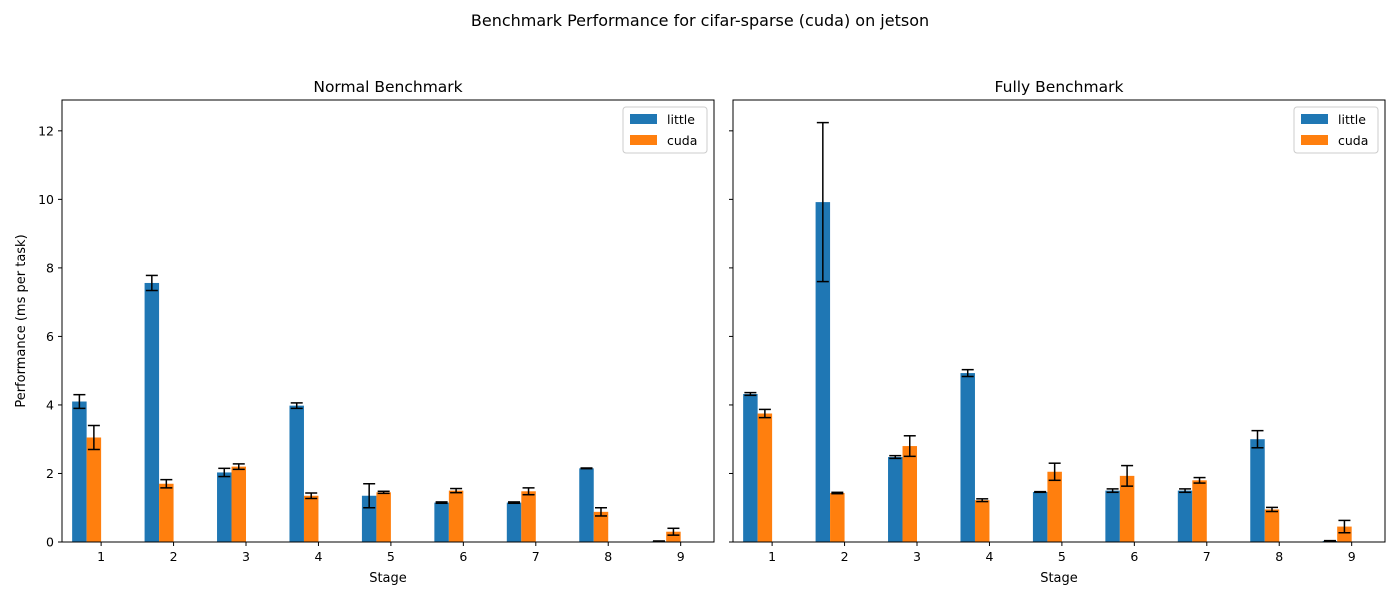 The width and height of the screenshot is (1400, 604). I want to click on panel-title: Normal Benchmark, so click(387, 87).